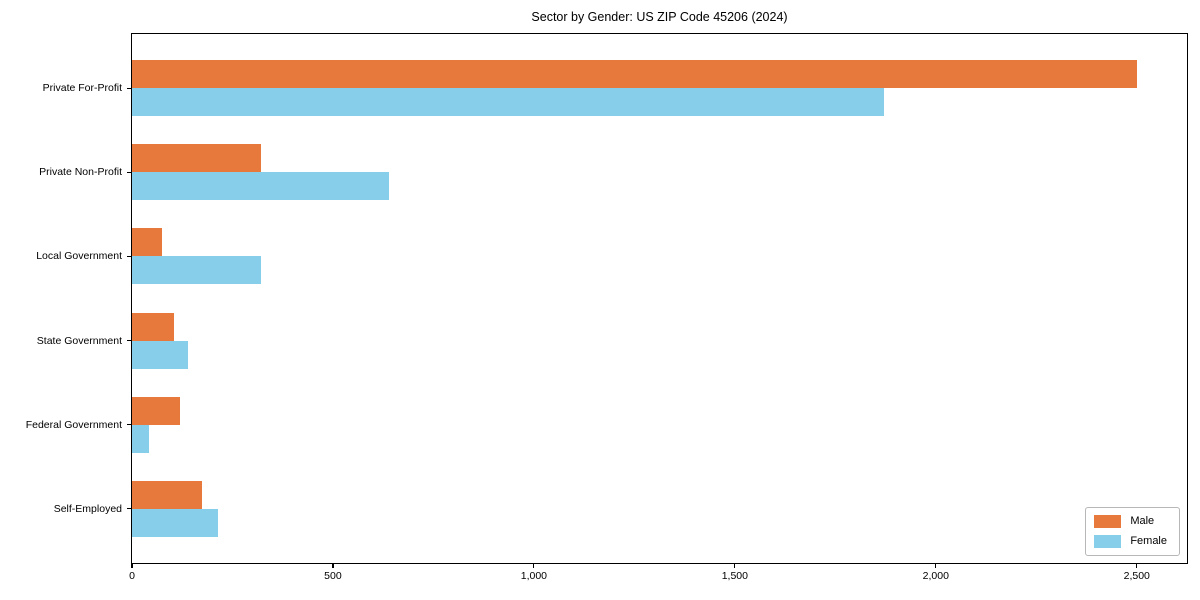 The width and height of the screenshot is (1200, 600). What do you see at coordinates (261, 186) in the screenshot?
I see `bar-female-private-non-profit` at bounding box center [261, 186].